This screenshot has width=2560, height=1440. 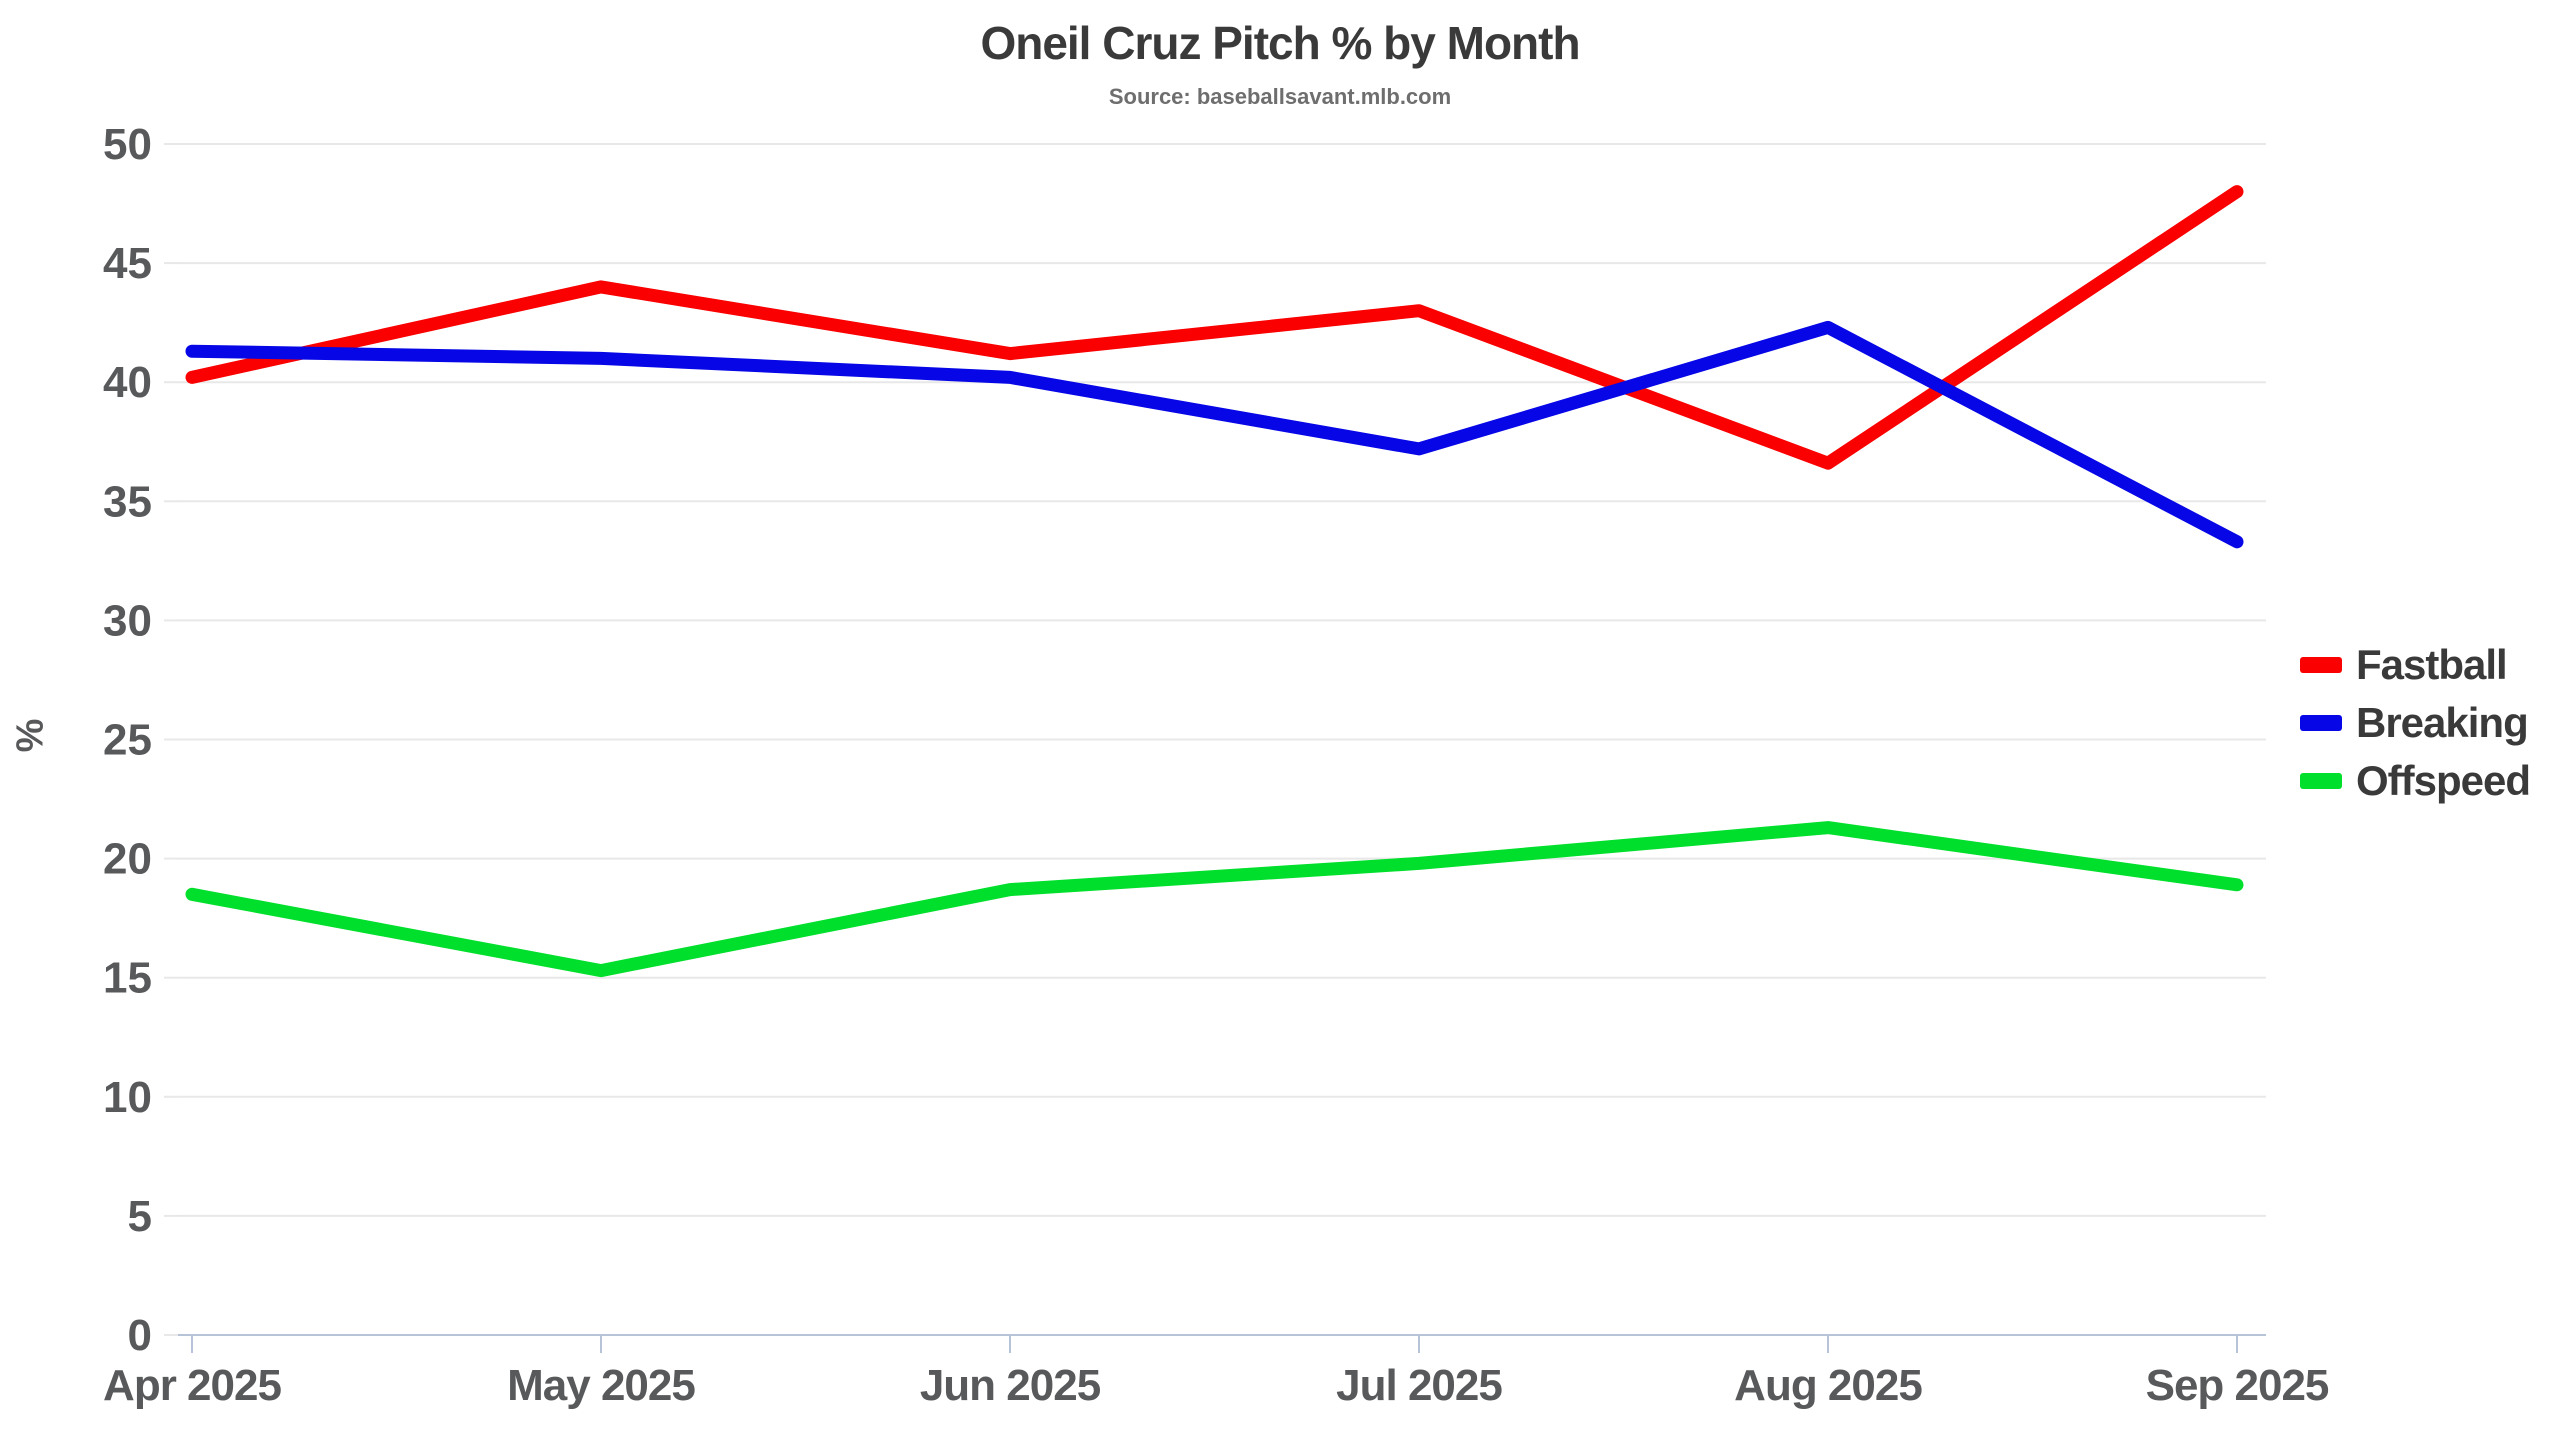 I want to click on y-tick-label: 5, so click(x=140, y=1216).